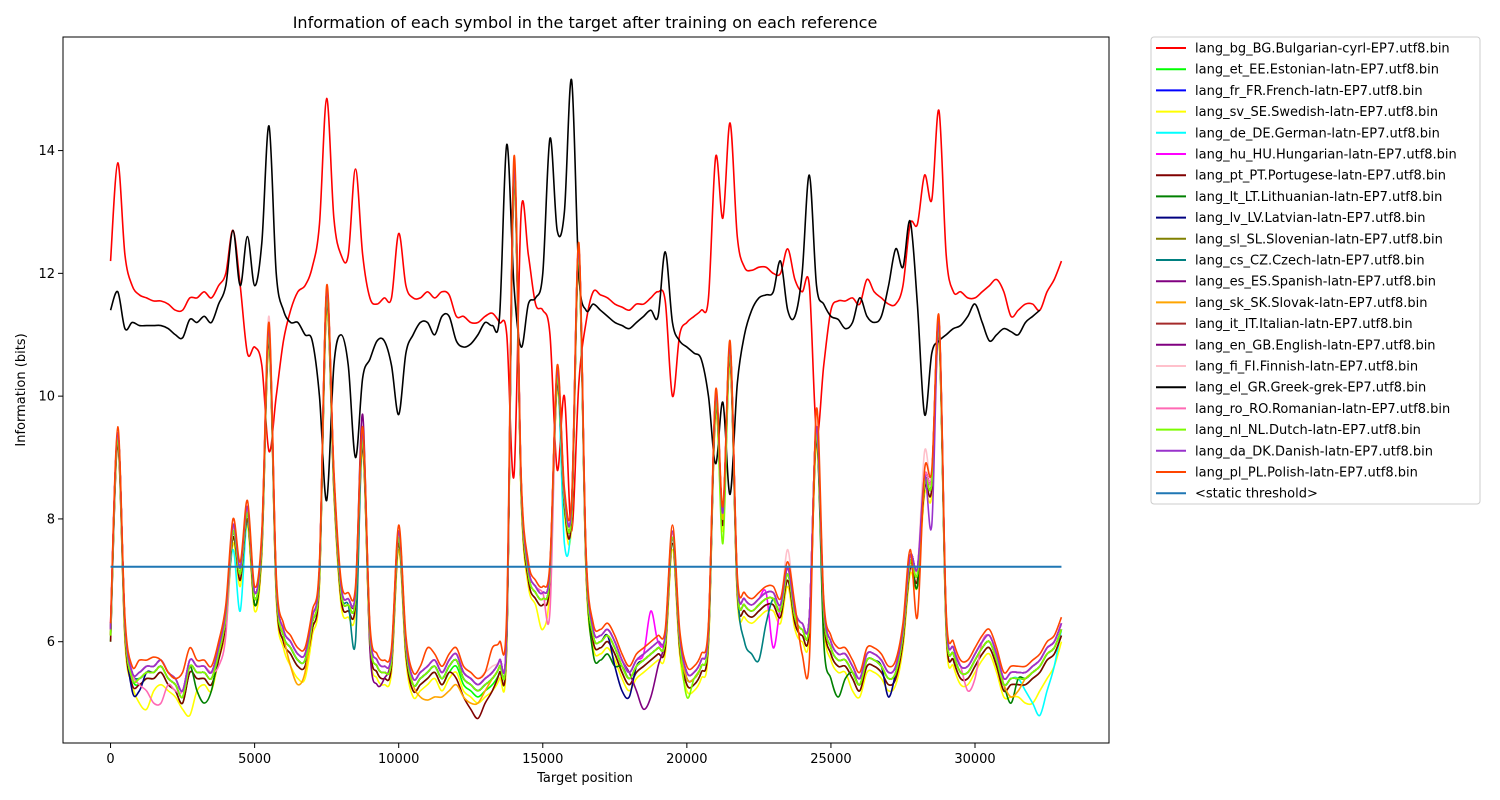 This screenshot has width=1500, height=800. I want to click on x-axis-ticks: 0 5000 10000 15000 20000 25000 30000, so click(551, 755).